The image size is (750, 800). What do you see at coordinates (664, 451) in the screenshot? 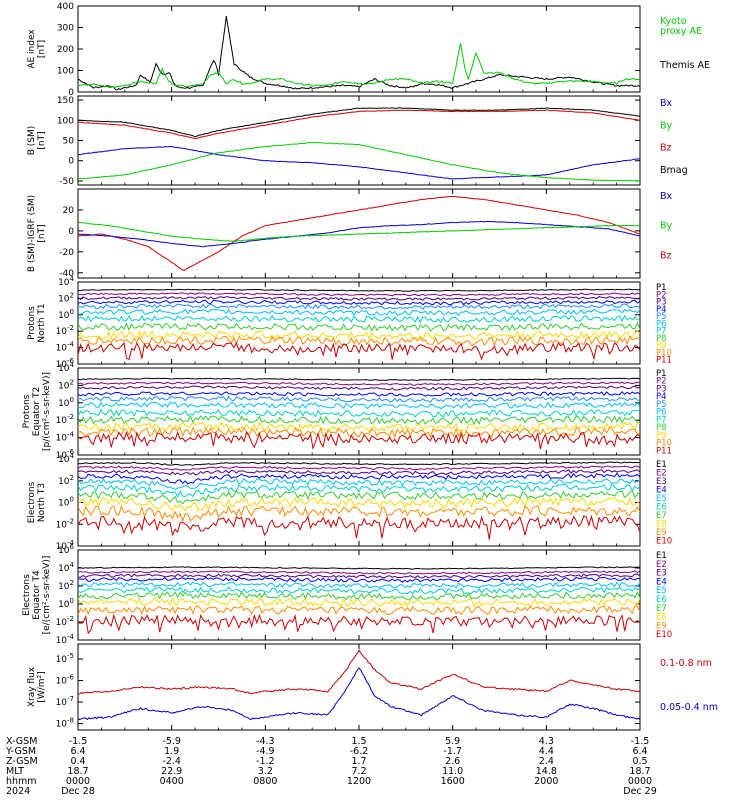
I see `channel-label-p11: P11` at bounding box center [664, 451].